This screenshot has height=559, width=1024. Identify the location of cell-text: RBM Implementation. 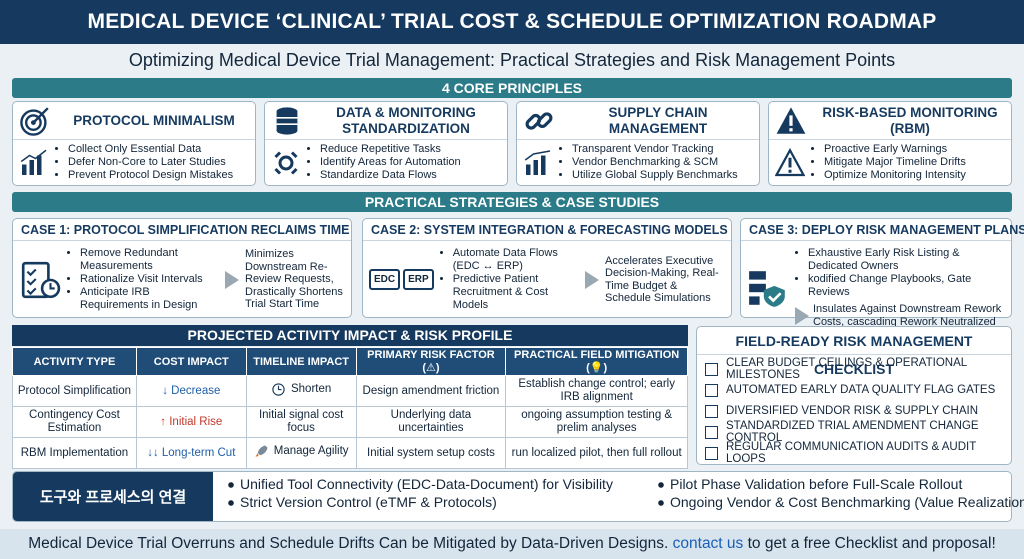
(74, 452).